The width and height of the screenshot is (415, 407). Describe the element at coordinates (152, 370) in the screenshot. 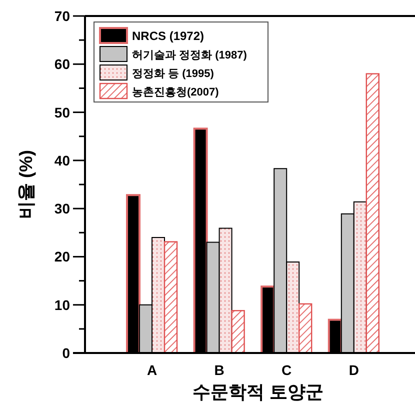

I see `x-tick-label: A` at that location.